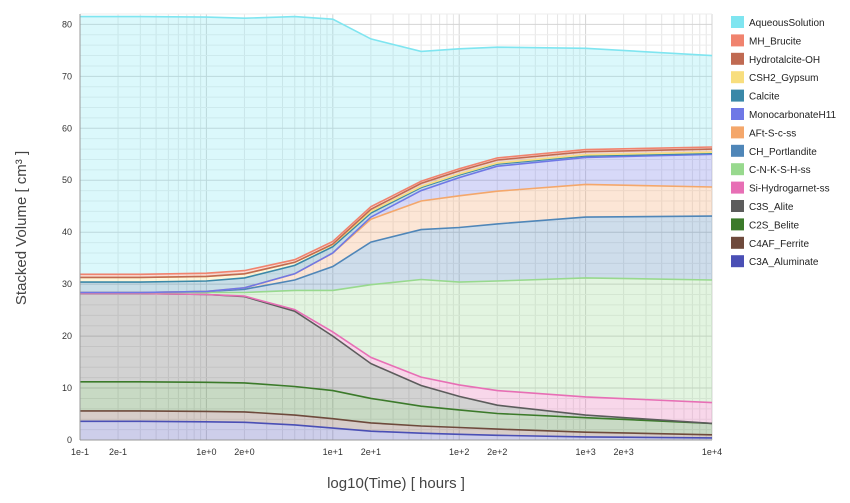  What do you see at coordinates (737, 22) in the screenshot?
I see `legend-swatch-aqueoussolution` at bounding box center [737, 22].